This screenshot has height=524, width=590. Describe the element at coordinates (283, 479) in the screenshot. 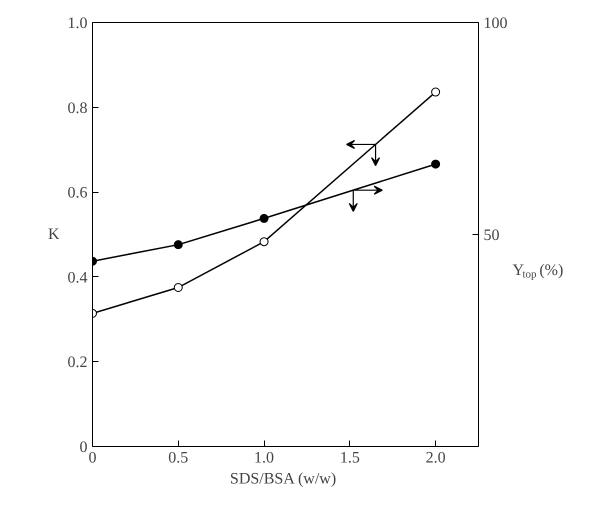

I see `x-axis-title: SDS/BSA (w/w)` at that location.